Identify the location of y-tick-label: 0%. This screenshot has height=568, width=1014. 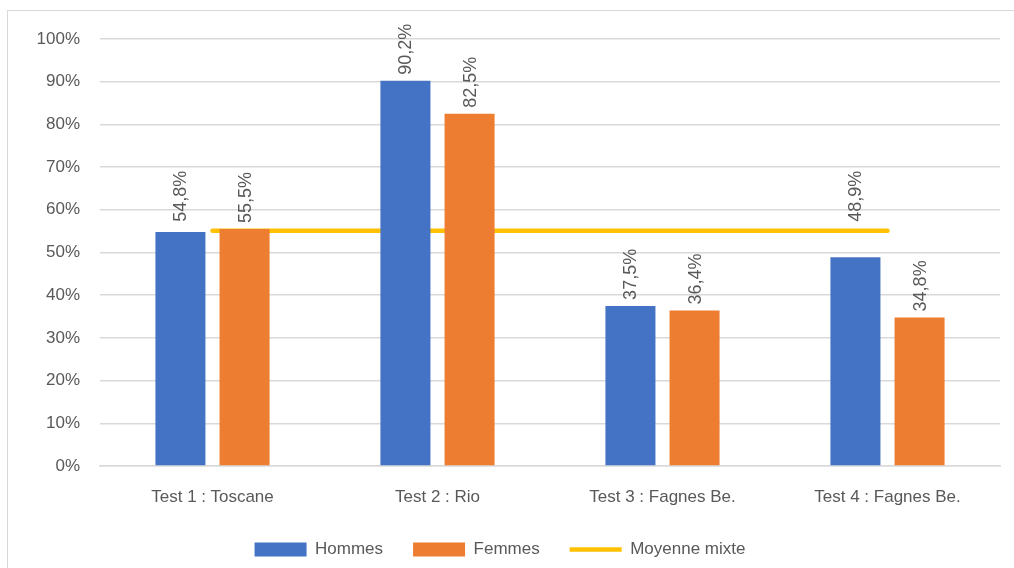
(67, 465).